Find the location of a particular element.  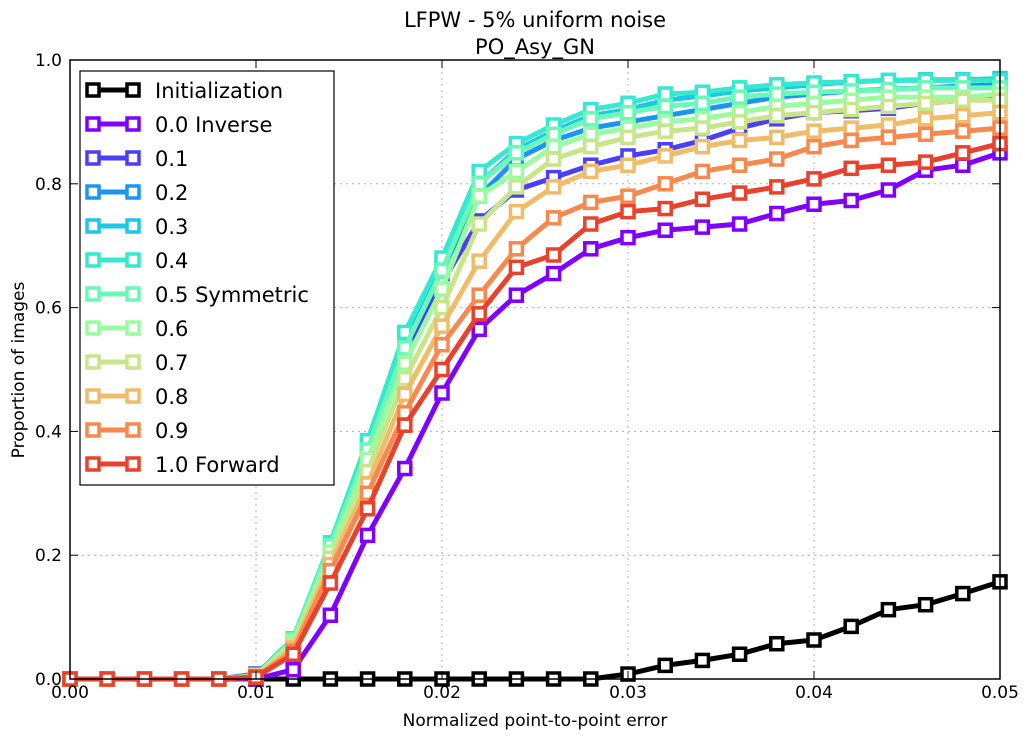

legend-label: 0.2 is located at coordinates (171, 193).